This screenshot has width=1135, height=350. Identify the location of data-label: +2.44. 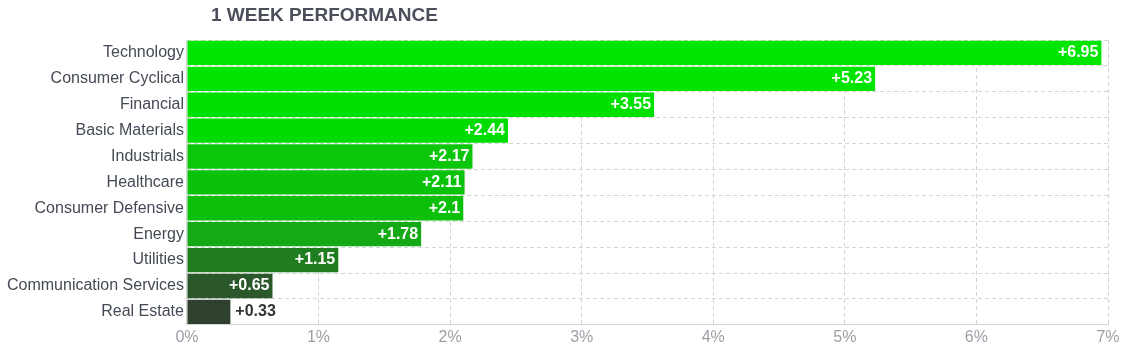
(485, 130).